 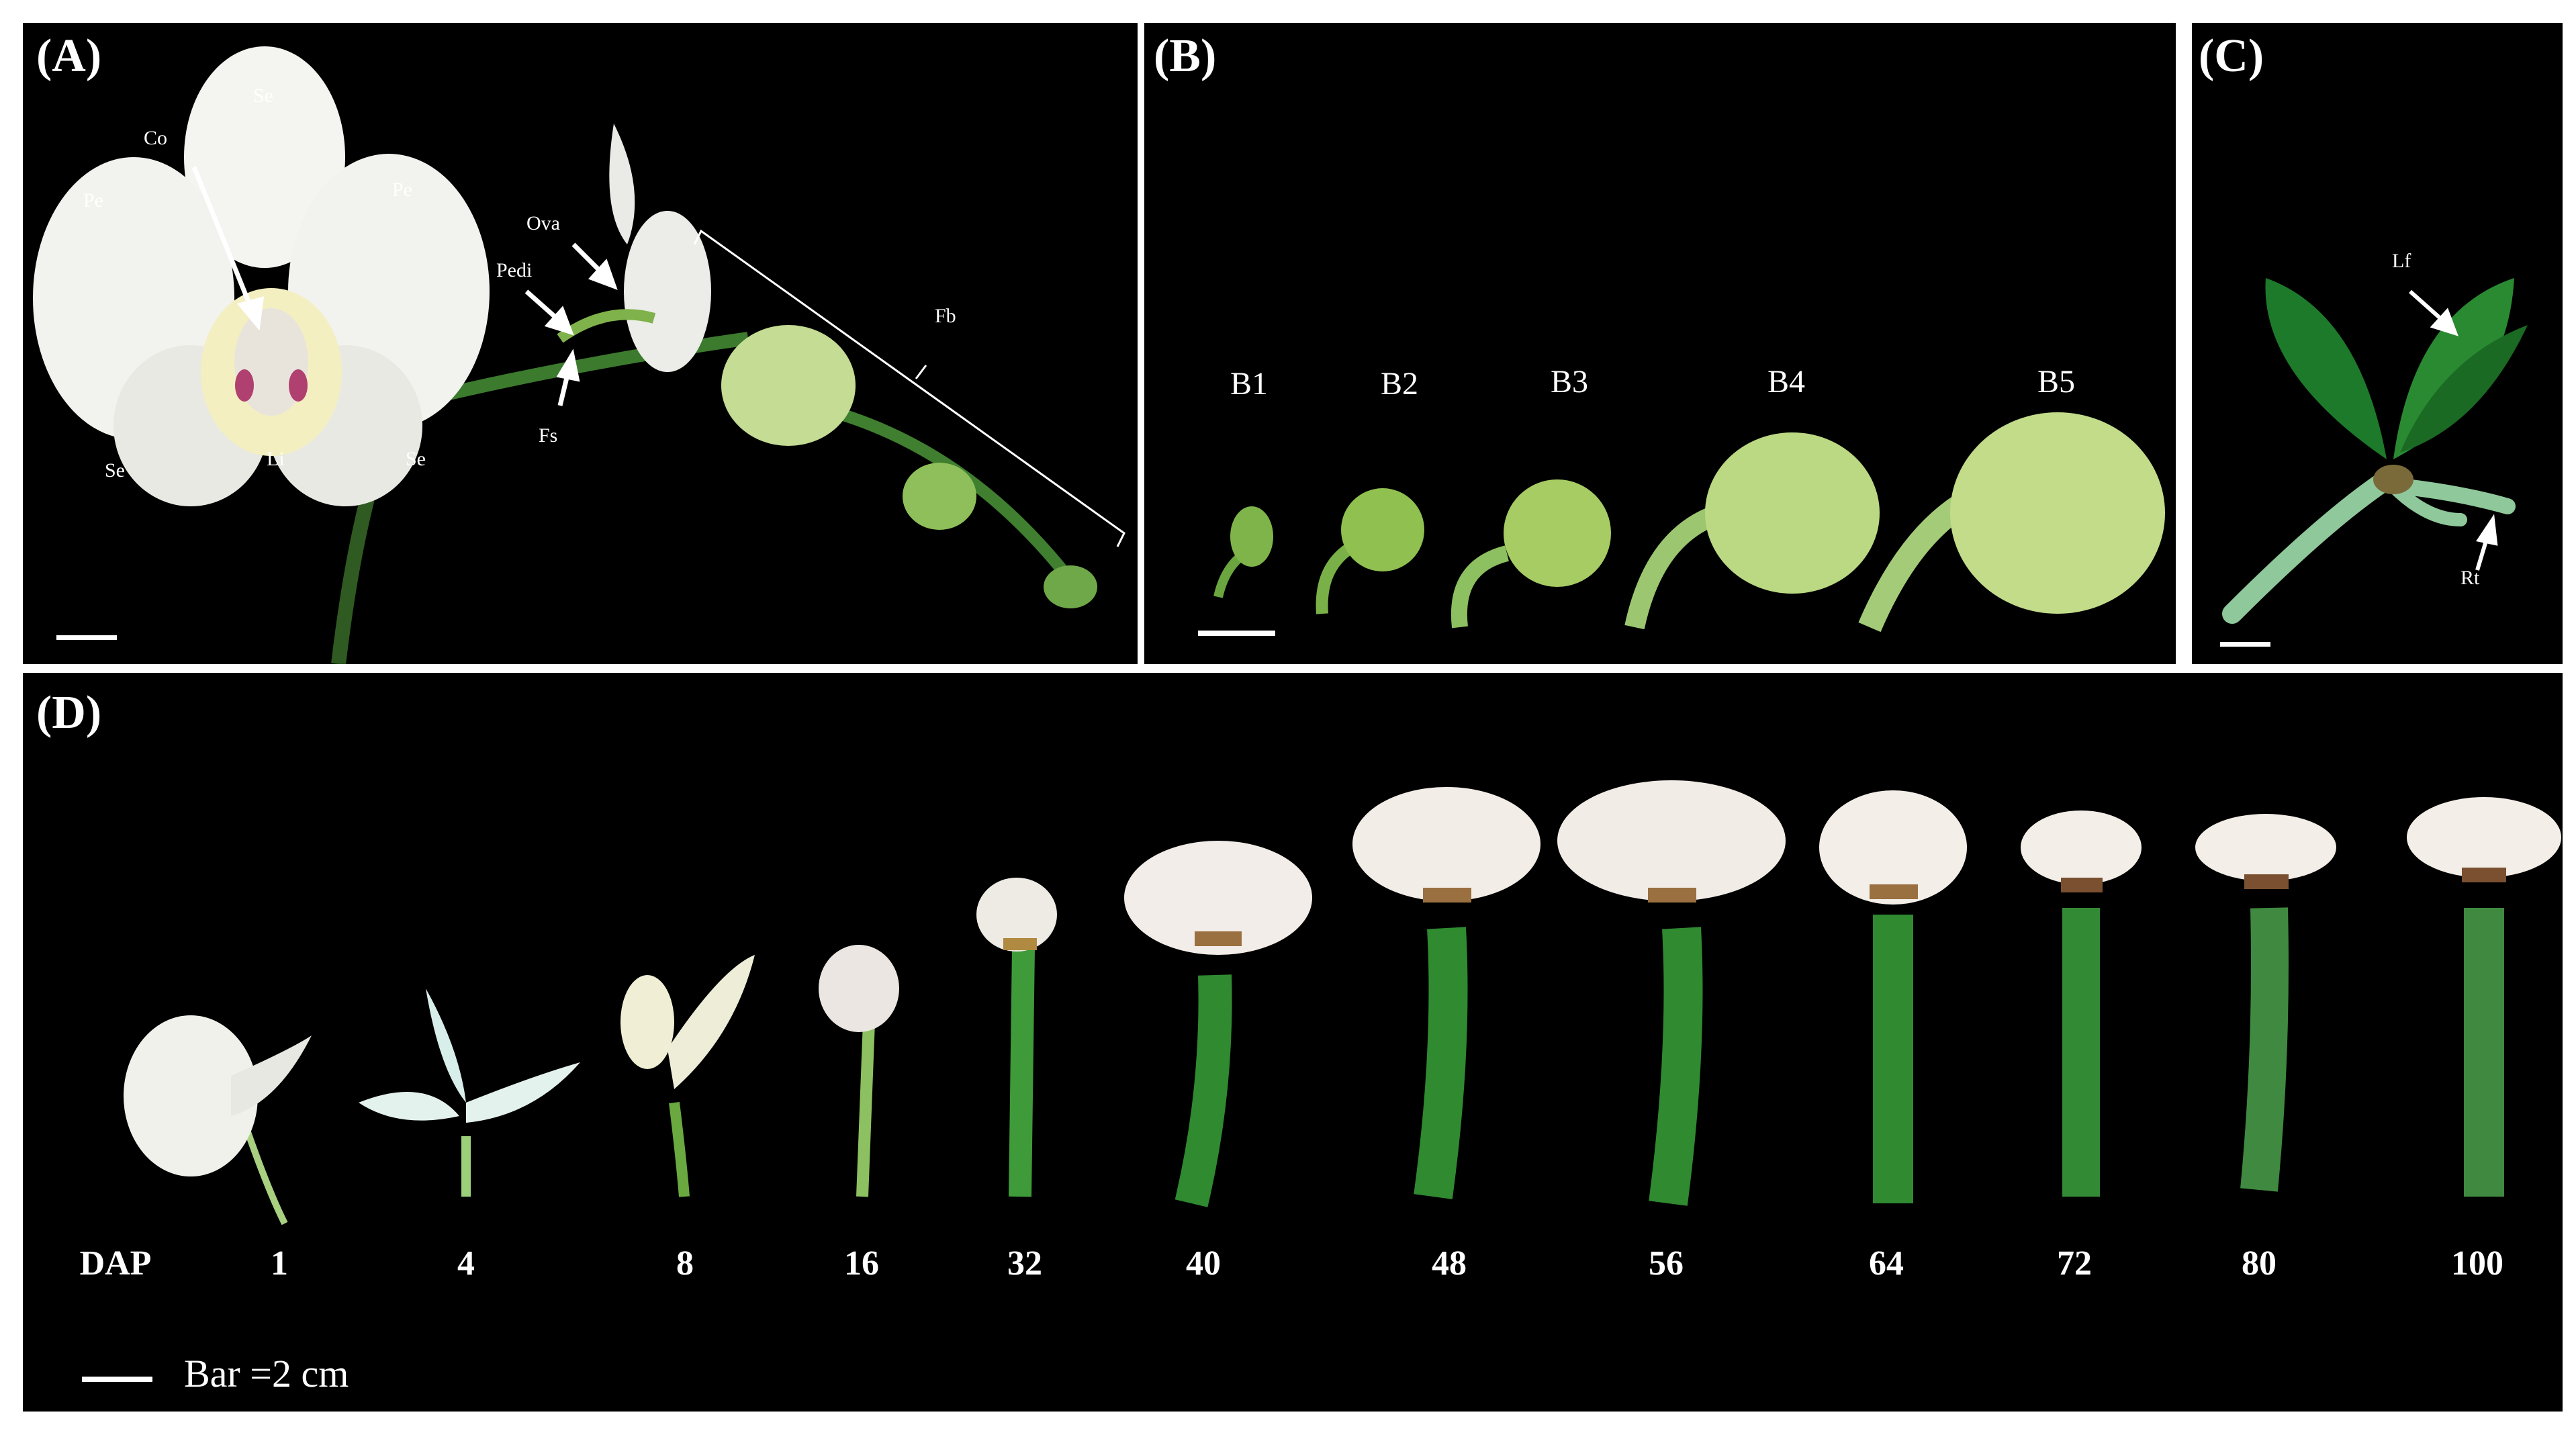 What do you see at coordinates (1666, 1263) in the screenshot?
I see `dap-value: 56` at bounding box center [1666, 1263].